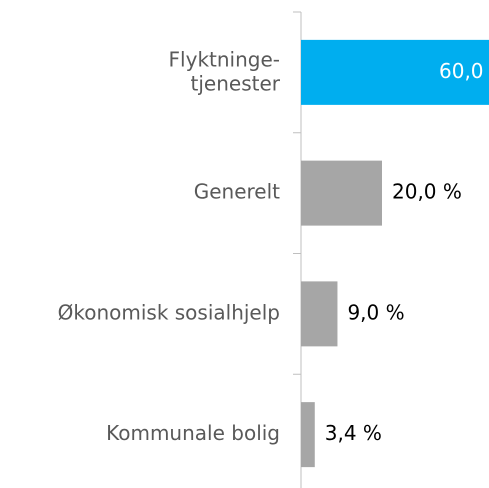 This screenshot has height=488, width=489. Describe the element at coordinates (353, 433) in the screenshot. I see `value-label: 3,4 %` at that location.